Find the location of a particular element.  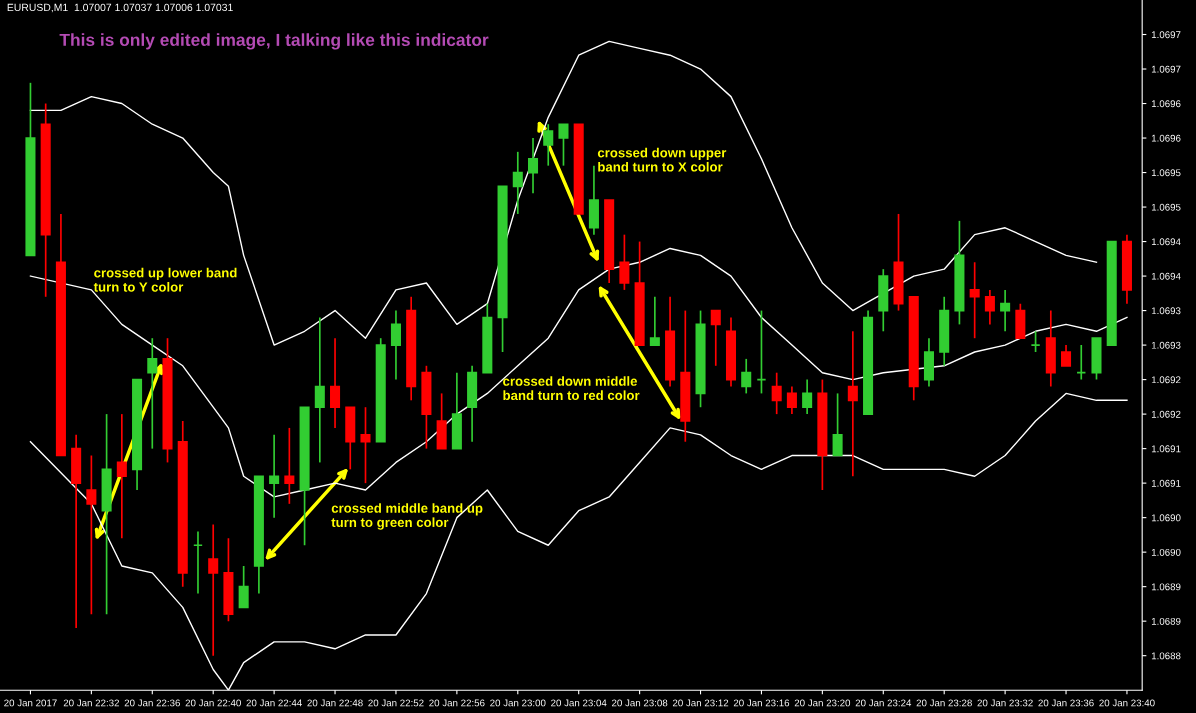

x-tick-label: 20 Jan 23:28 is located at coordinates (944, 703).